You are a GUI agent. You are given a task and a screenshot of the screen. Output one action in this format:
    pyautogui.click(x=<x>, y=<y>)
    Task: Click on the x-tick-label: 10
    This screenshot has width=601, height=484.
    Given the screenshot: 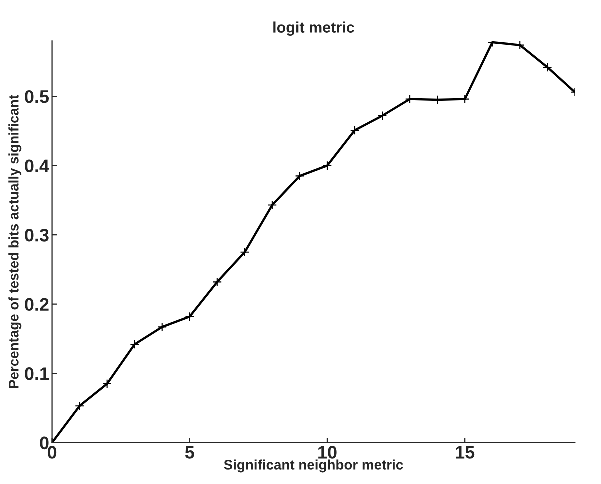 What is the action you would take?
    pyautogui.click(x=327, y=452)
    